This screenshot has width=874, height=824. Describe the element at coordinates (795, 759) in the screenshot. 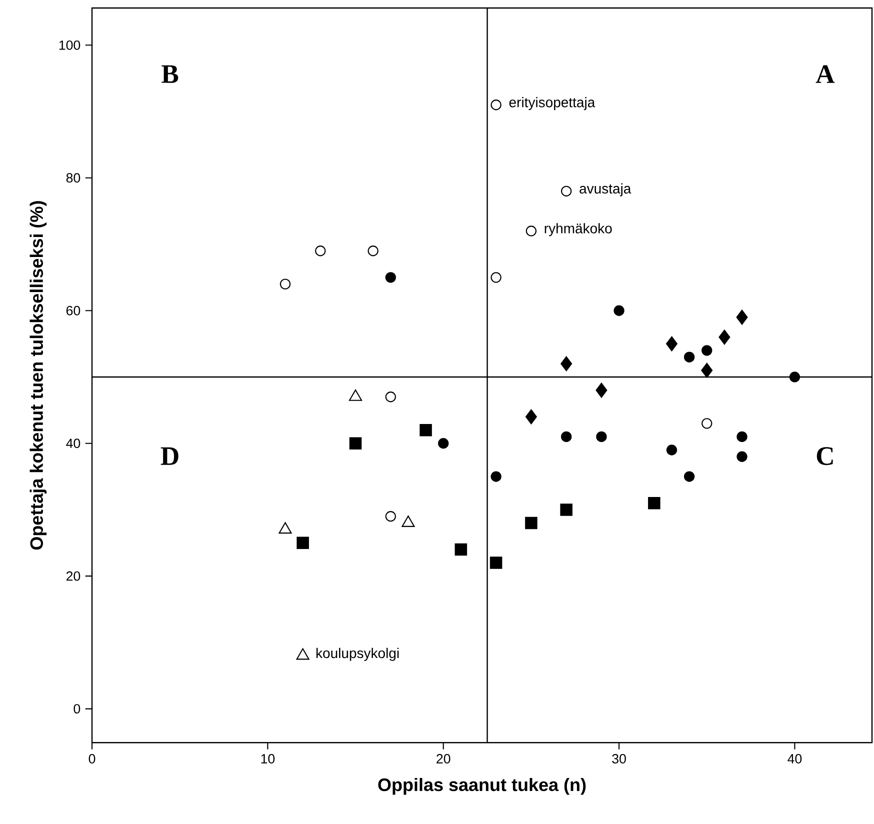

I see `x-tick-label: 40` at that location.